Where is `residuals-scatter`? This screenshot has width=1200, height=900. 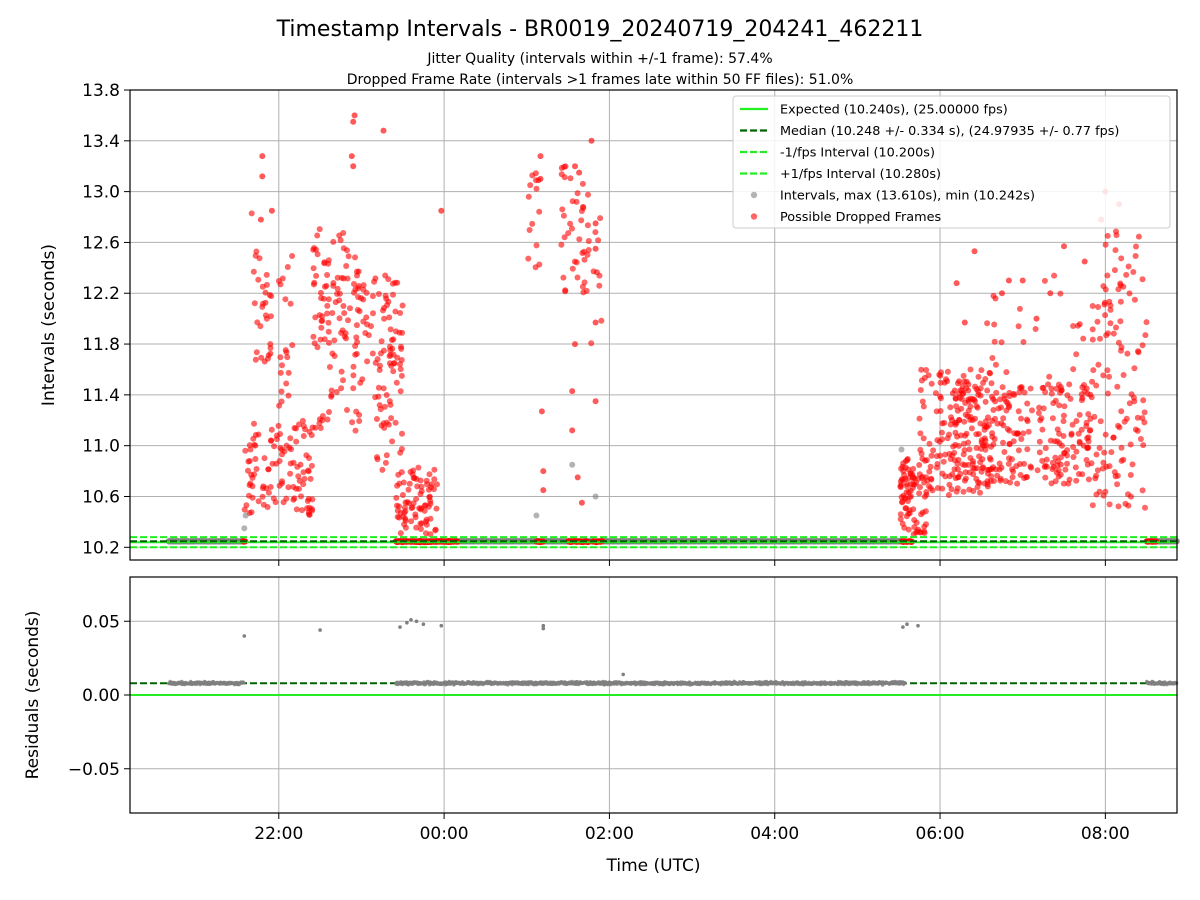 residuals-scatter is located at coordinates (673, 652).